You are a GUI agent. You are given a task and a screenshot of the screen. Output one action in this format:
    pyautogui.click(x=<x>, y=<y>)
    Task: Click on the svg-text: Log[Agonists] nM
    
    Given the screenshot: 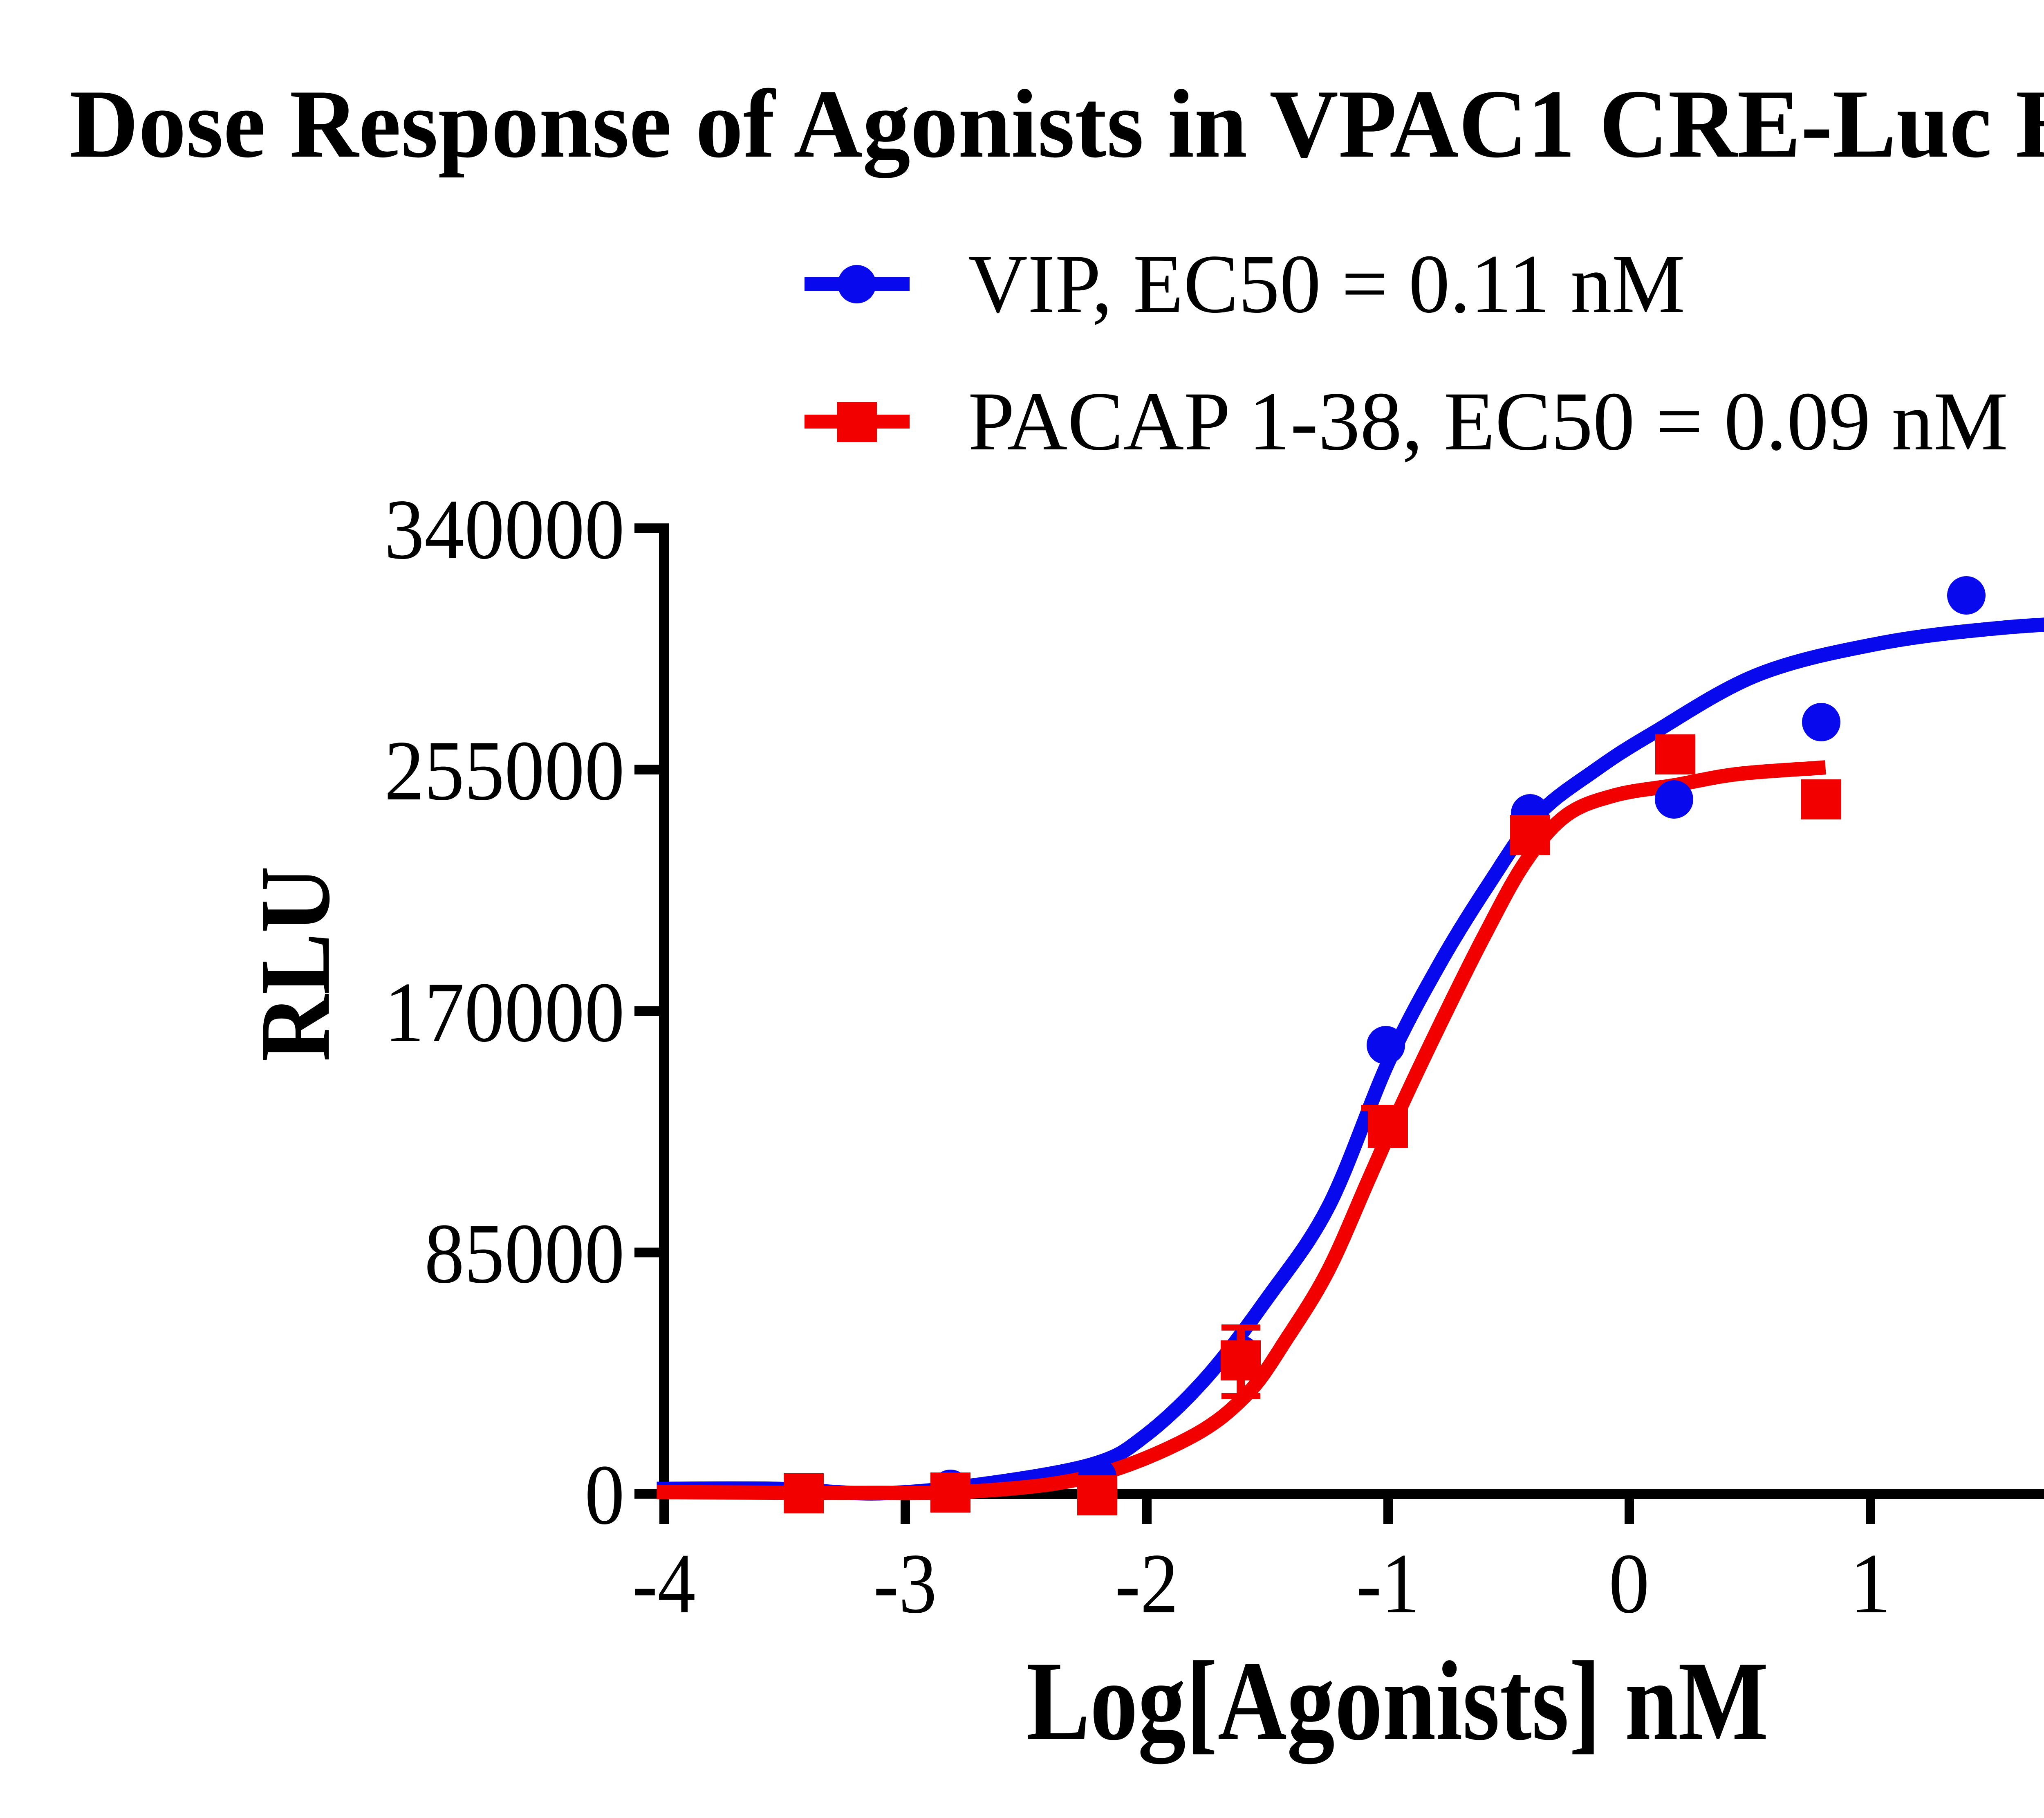 What is the action you would take?
    pyautogui.click(x=1397, y=1702)
    